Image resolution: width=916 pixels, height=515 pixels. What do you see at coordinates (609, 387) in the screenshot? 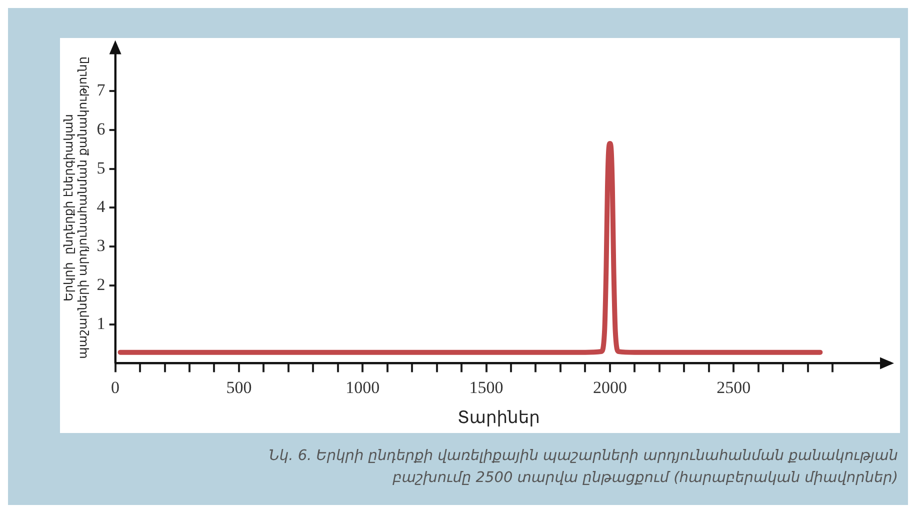
I see `x-tick-label: 2000` at bounding box center [609, 387].